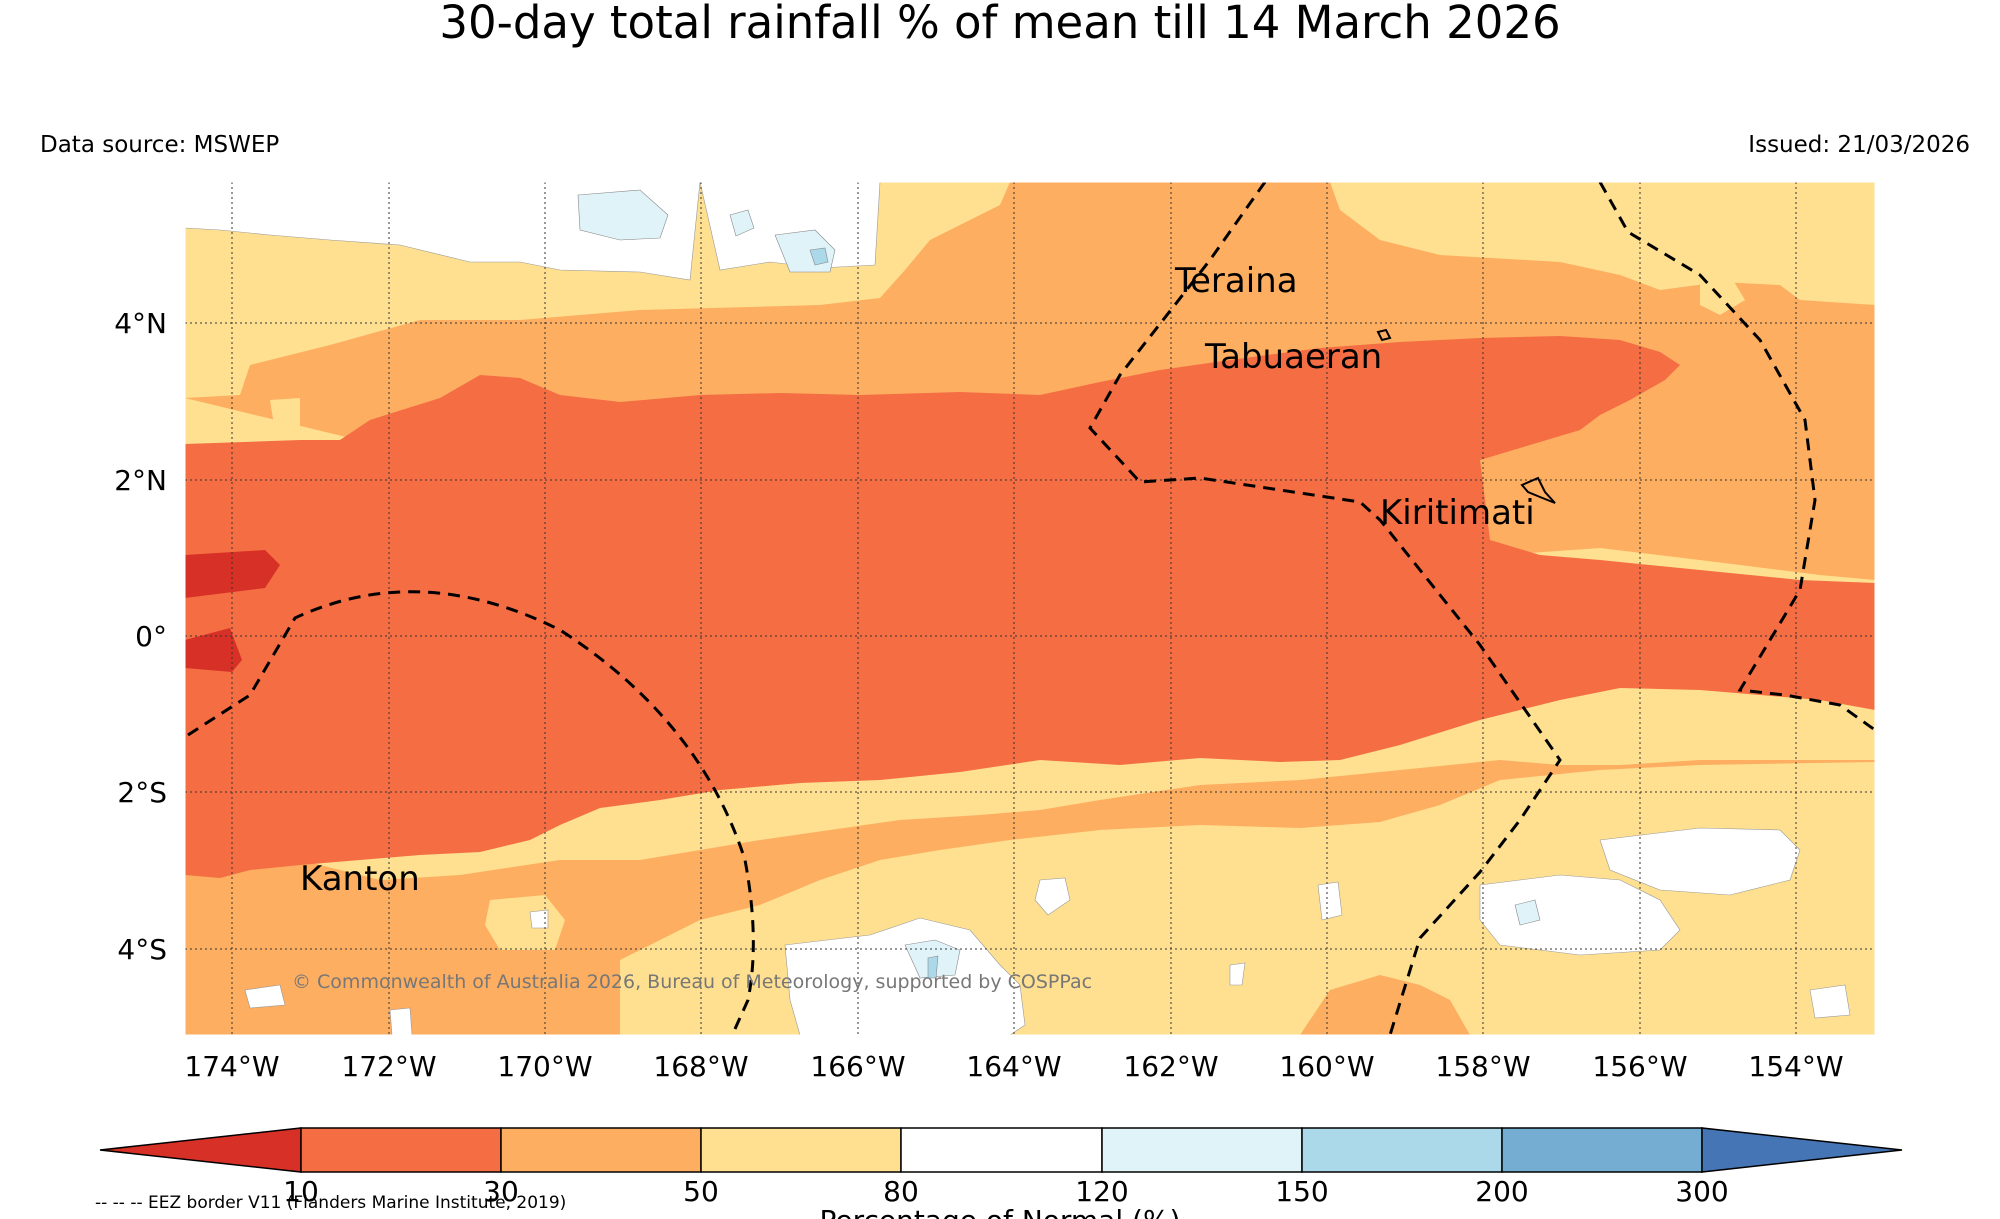 The height and width of the screenshot is (1219, 2000). I want to click on place-label-teraina: Teraina, so click(1236, 281).